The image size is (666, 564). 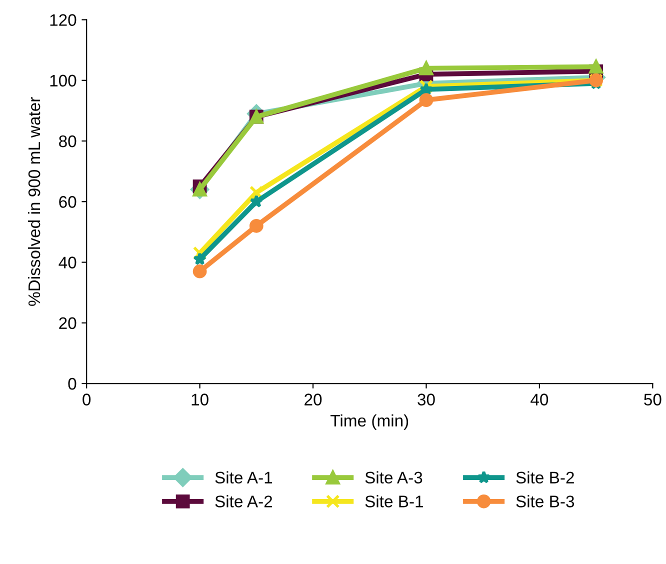 What do you see at coordinates (34, 201) in the screenshot?
I see `y-axis-title: %Dissolved in 900 mL water` at bounding box center [34, 201].